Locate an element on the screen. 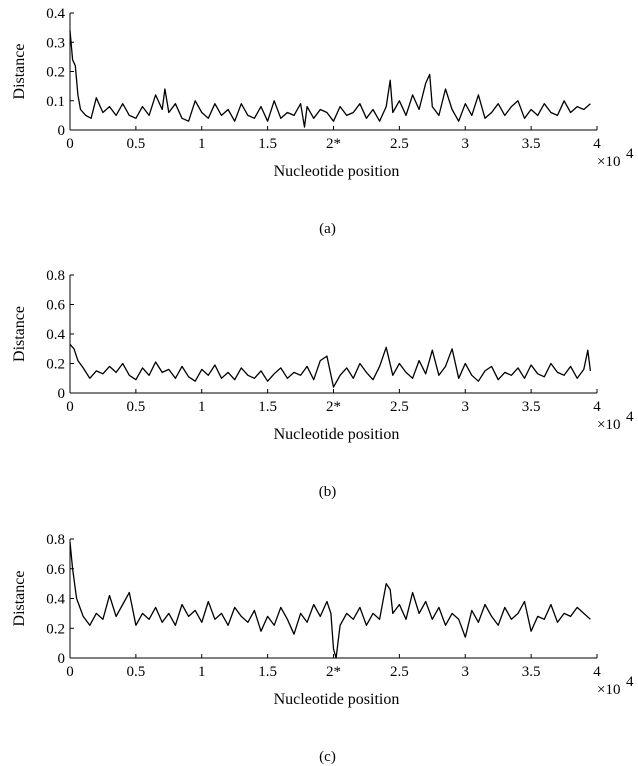 The width and height of the screenshot is (638, 766). y-tick-label: 0.1 is located at coordinates (55, 102).